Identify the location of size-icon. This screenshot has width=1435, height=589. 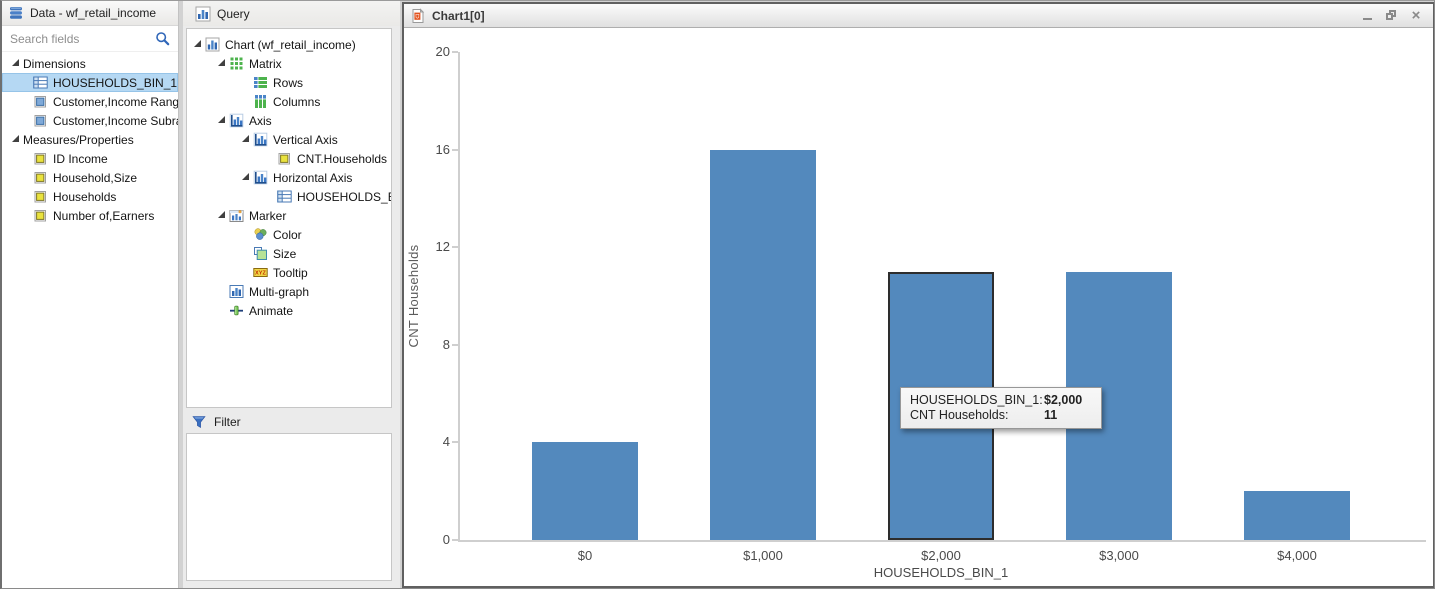
(260, 253).